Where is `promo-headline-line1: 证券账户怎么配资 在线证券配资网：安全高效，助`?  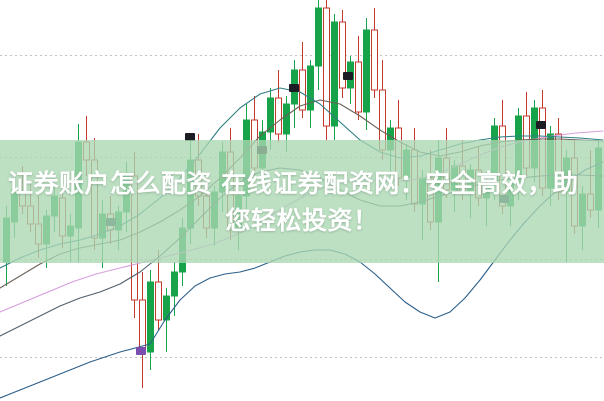 promo-headline-line1: 证券账户怎么配资 在线证券配资网：安全高效，助 is located at coordinates (293, 183).